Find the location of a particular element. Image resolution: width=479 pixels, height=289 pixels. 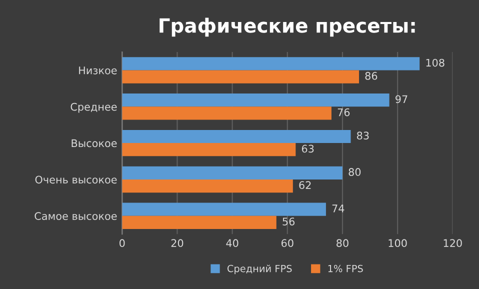

y-tick-label: Среднее is located at coordinates (93, 107).